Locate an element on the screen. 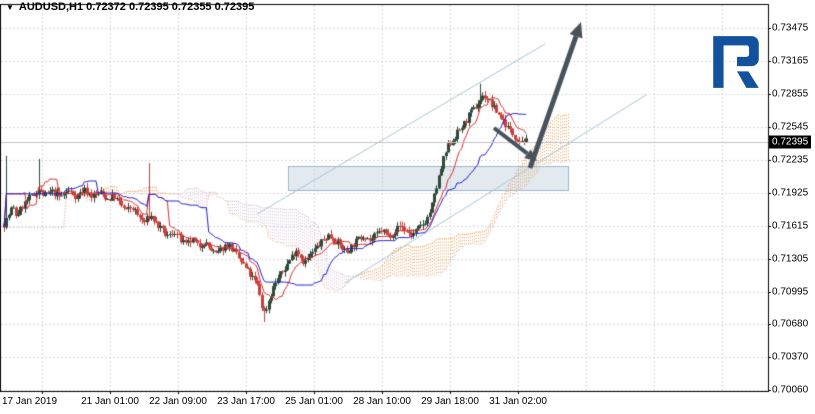 The image size is (815, 414). time-axis-label: 17 Jan 2019 is located at coordinates (30, 401).